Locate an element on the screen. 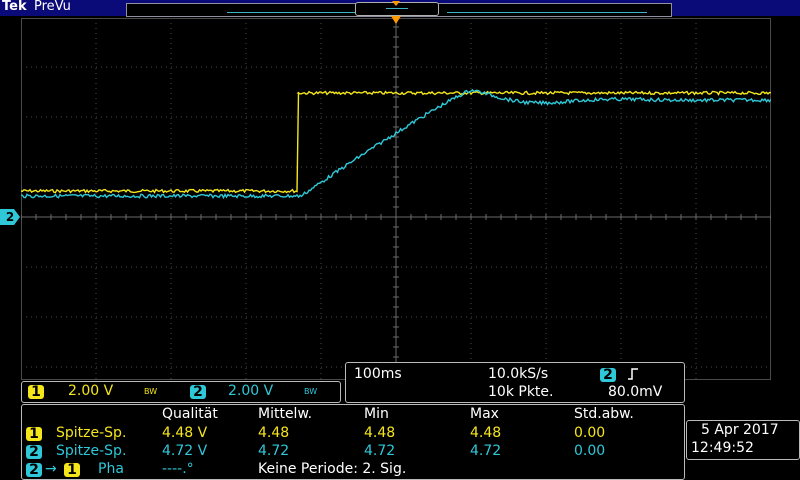 The image size is (800, 480). meas2-std: 0.00 is located at coordinates (590, 451).